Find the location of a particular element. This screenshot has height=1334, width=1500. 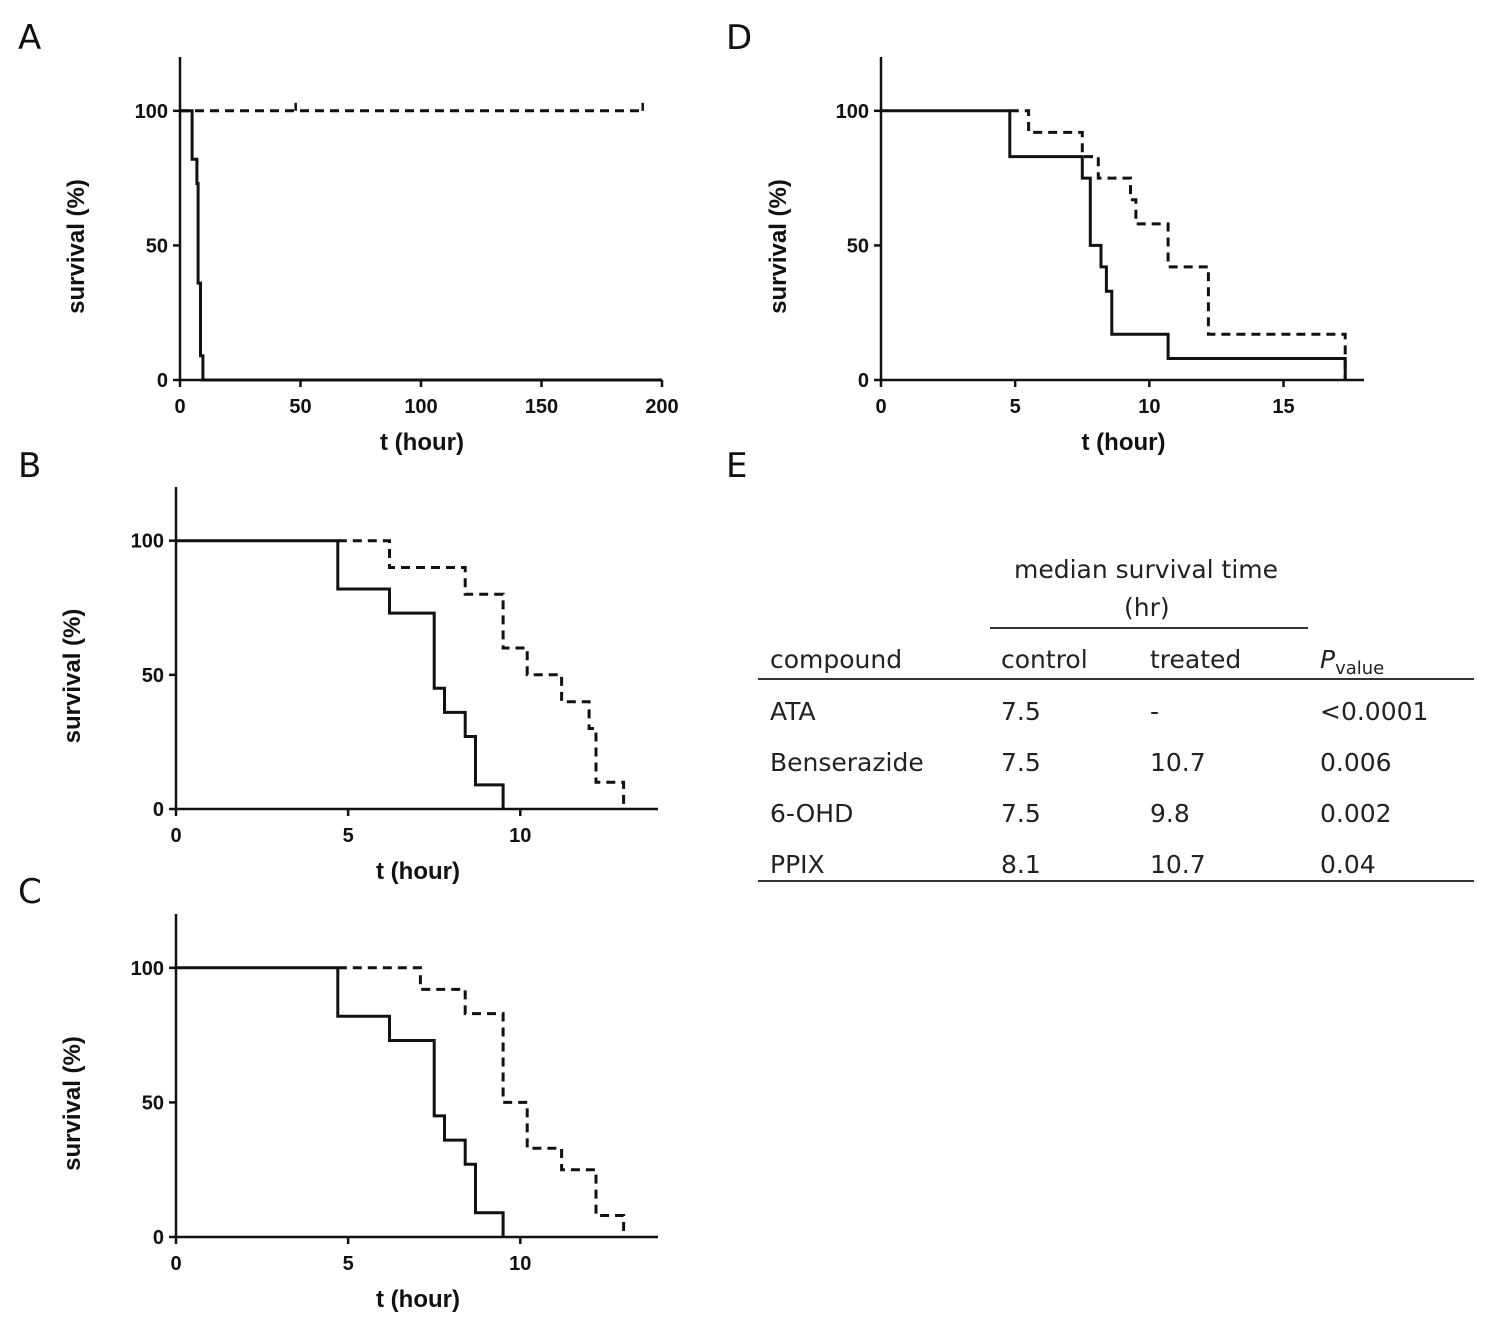

panel-d-x-tick-label: 15 is located at coordinates (1283, 407).